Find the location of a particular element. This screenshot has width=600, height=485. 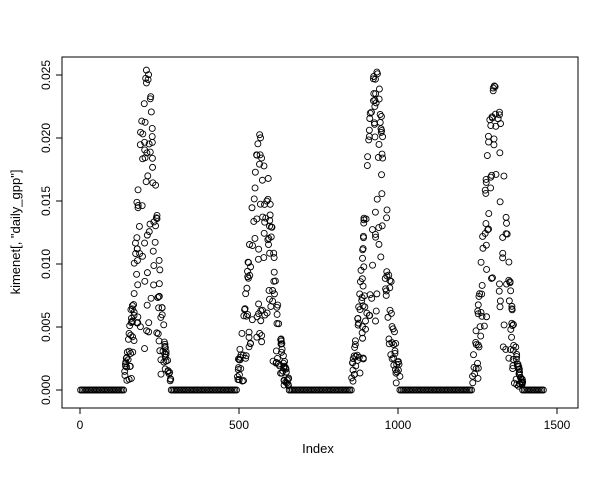

y-tick-label: 0.010 is located at coordinates (46, 264).